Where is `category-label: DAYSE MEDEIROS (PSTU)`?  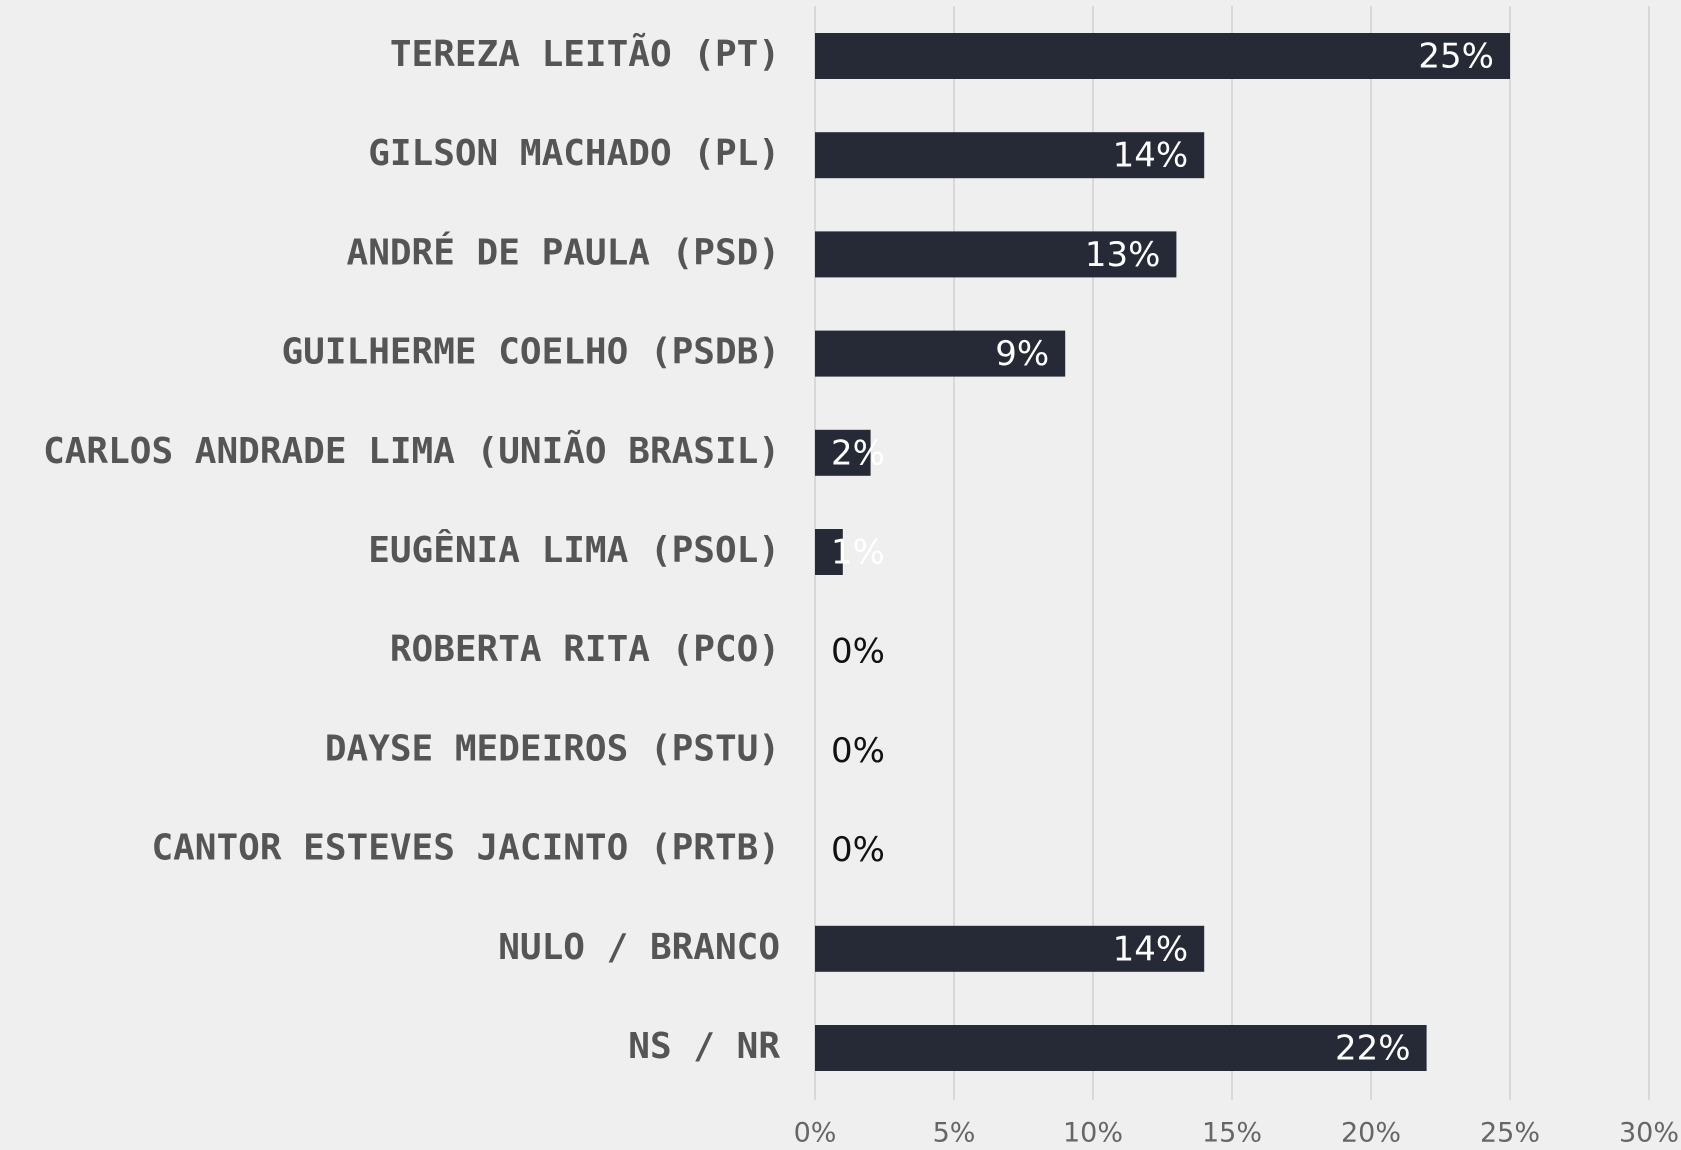
category-label: DAYSE MEDEIROS (PSTU) is located at coordinates (552, 748).